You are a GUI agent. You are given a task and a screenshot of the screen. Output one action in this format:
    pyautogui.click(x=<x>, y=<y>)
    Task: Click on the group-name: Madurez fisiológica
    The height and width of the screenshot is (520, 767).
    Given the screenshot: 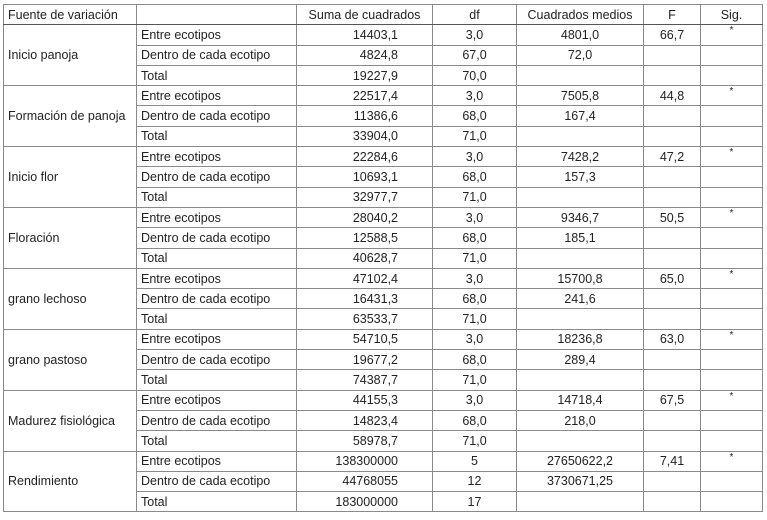 What is the action you would take?
    pyautogui.click(x=70, y=420)
    